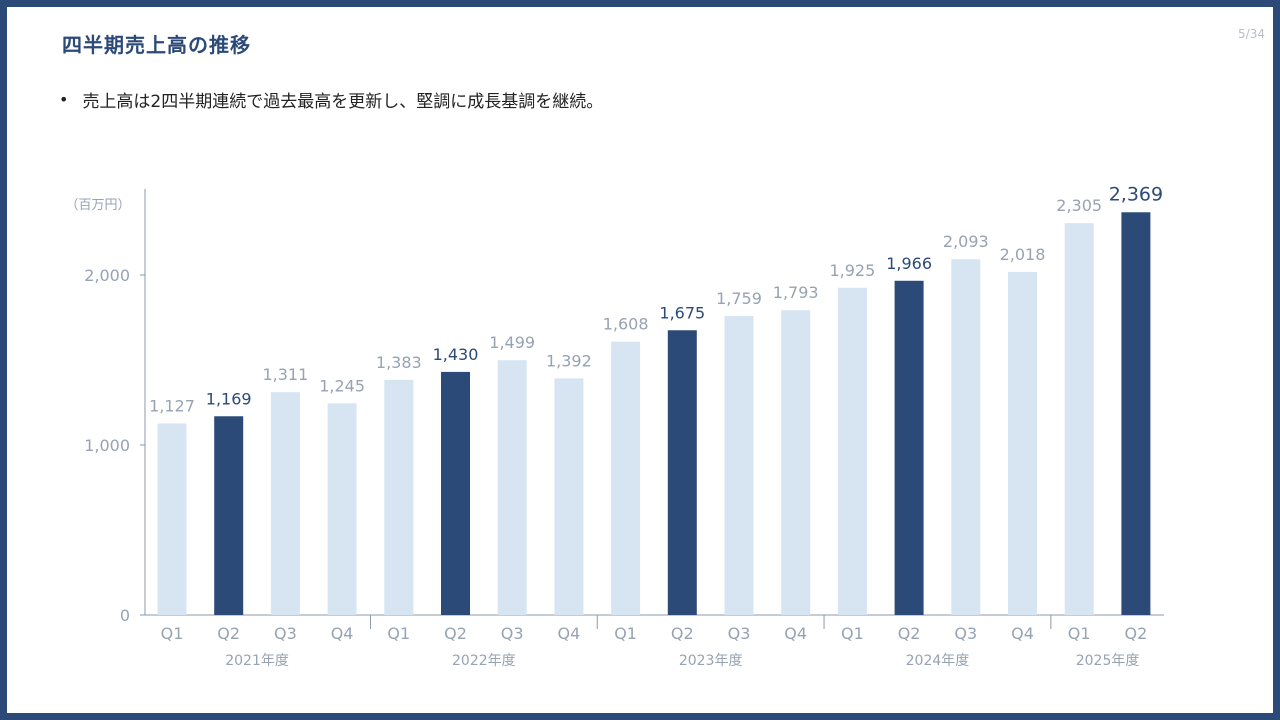 Image resolution: width=1280 pixels, height=720 pixels. Describe the element at coordinates (682, 312) in the screenshot. I see `bar-value-label: 1,675` at that location.